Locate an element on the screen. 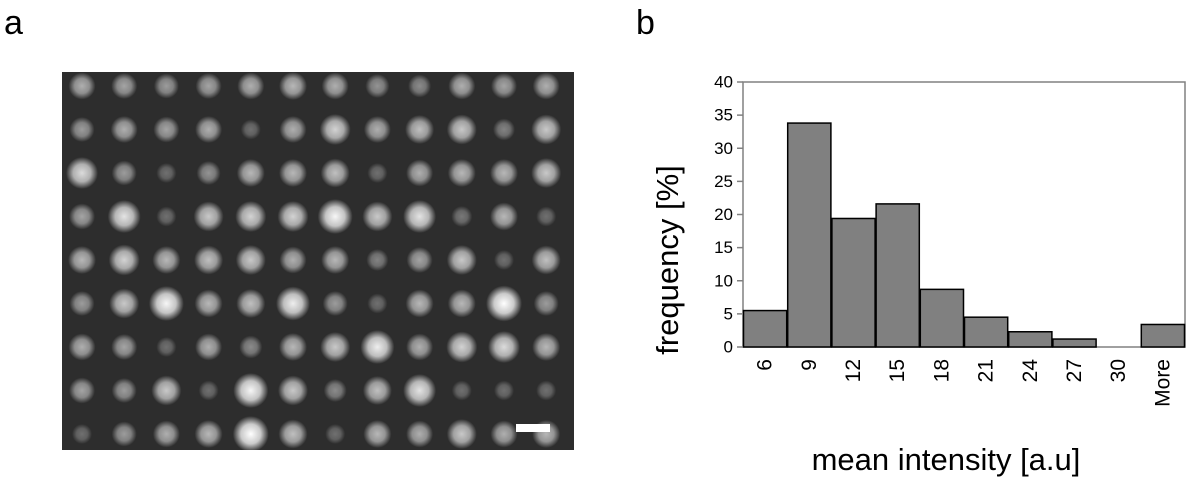 The width and height of the screenshot is (1200, 485). x-tick-label: 6 is located at coordinates (765, 365).